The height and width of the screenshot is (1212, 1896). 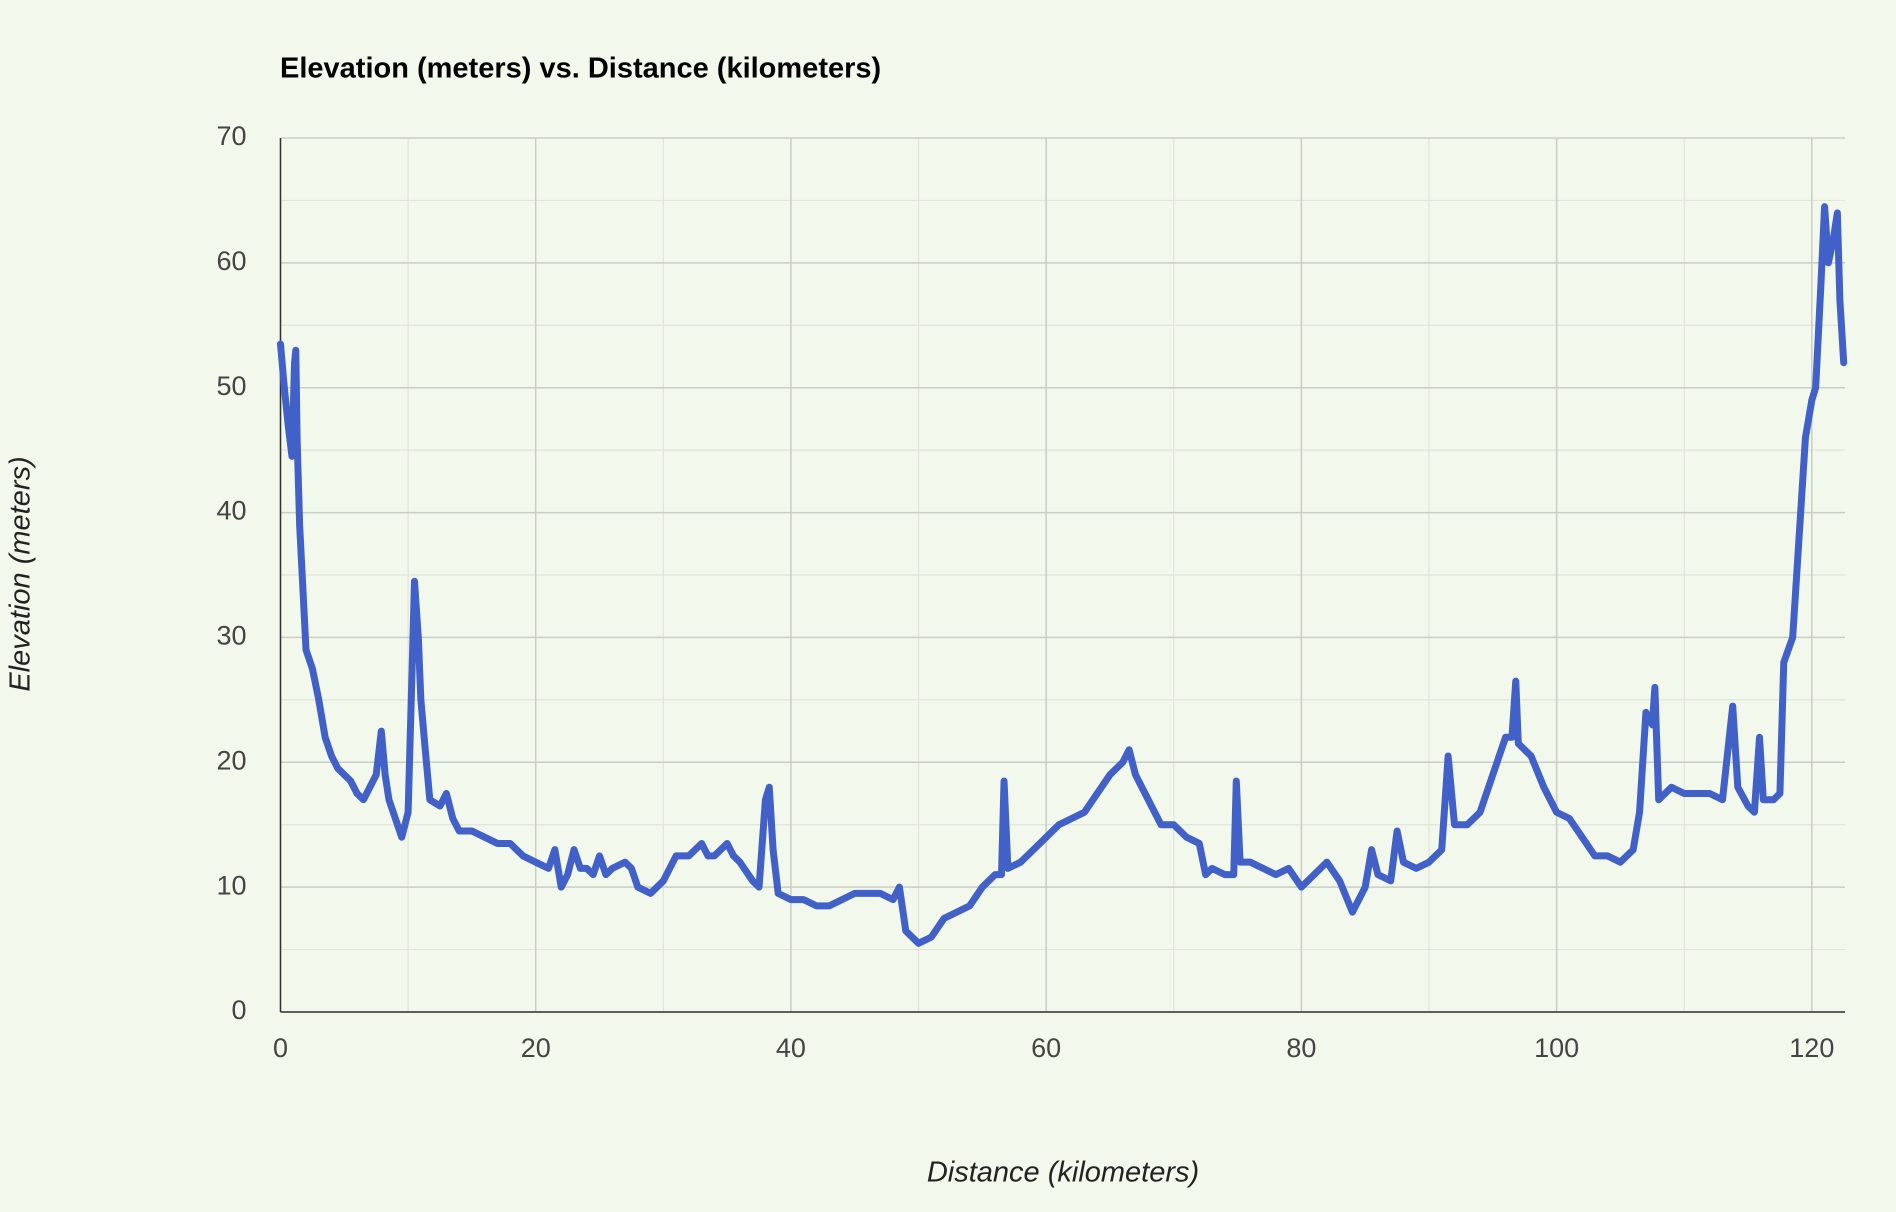 I want to click on x-tick-label: 80, so click(x=1301, y=1048).